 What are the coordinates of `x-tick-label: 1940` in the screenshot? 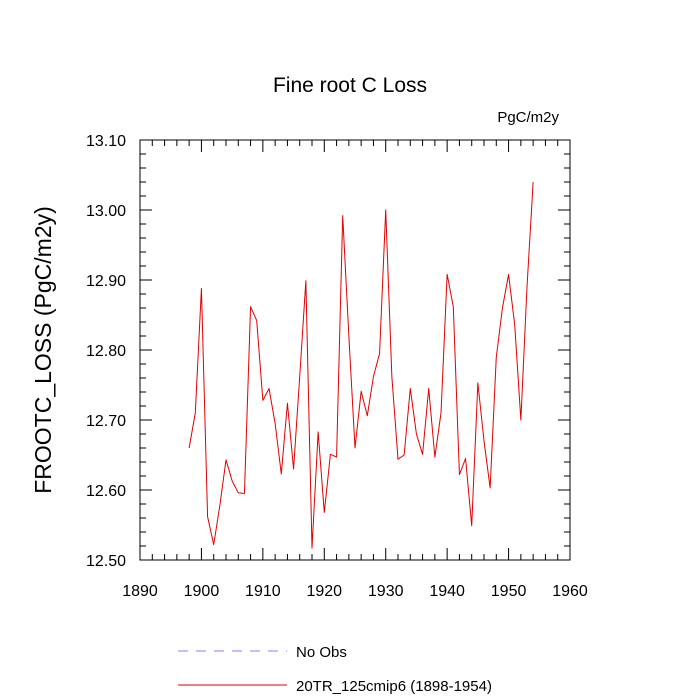 It's located at (447, 591).